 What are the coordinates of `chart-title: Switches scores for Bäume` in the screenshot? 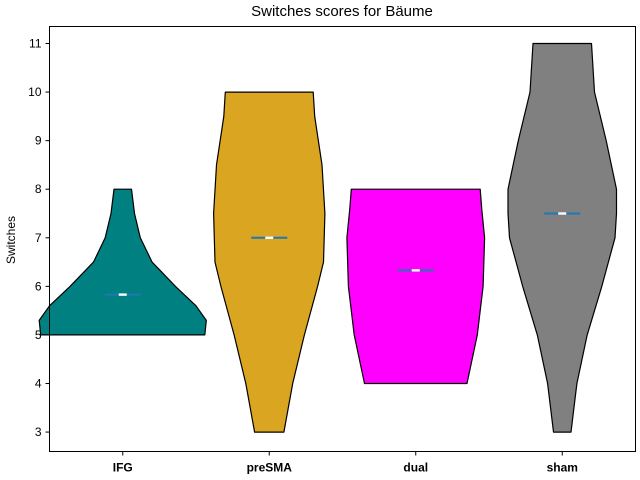 It's located at (342, 11).